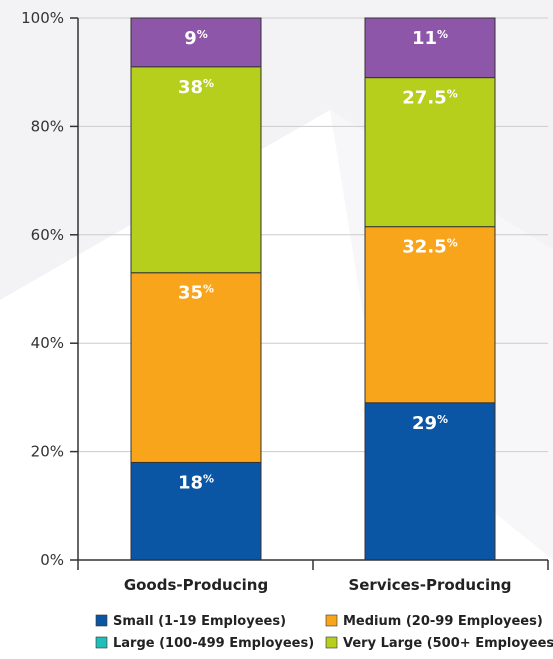  Describe the element at coordinates (196, 293) in the screenshot. I see `data-label: 35%` at that location.